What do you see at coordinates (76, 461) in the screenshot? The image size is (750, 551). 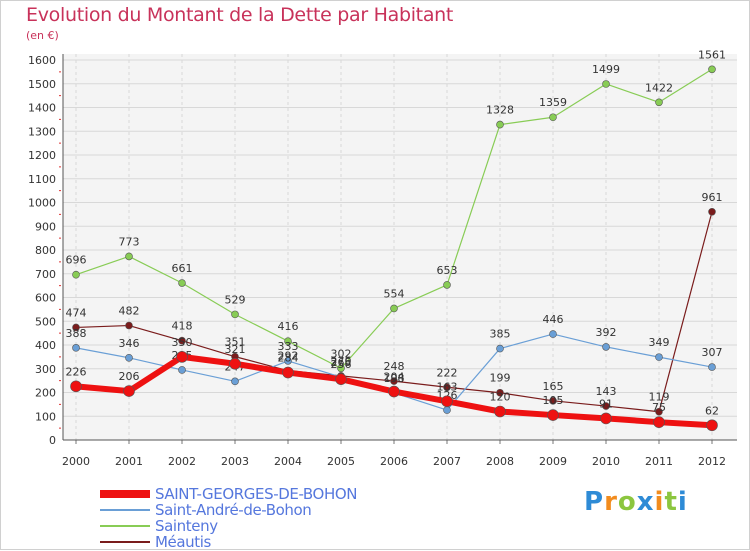 I see `x-tick-label: 2000` at bounding box center [76, 461].